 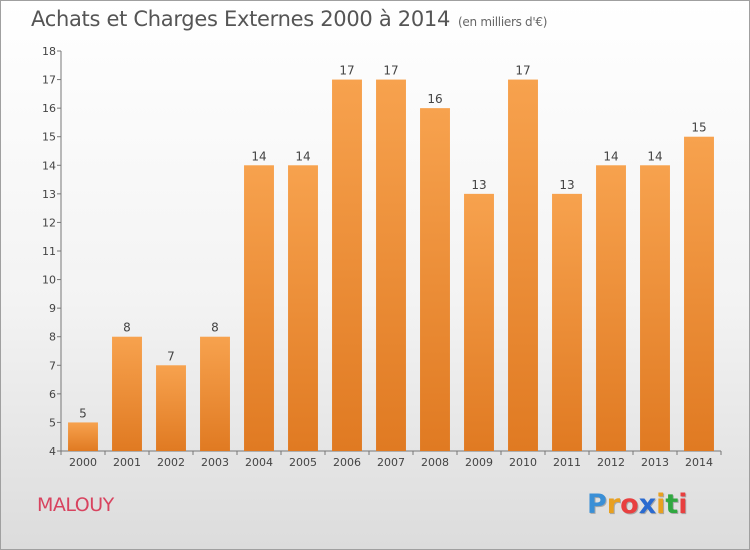 I want to click on data-label-2014: 15, so click(x=698, y=128).